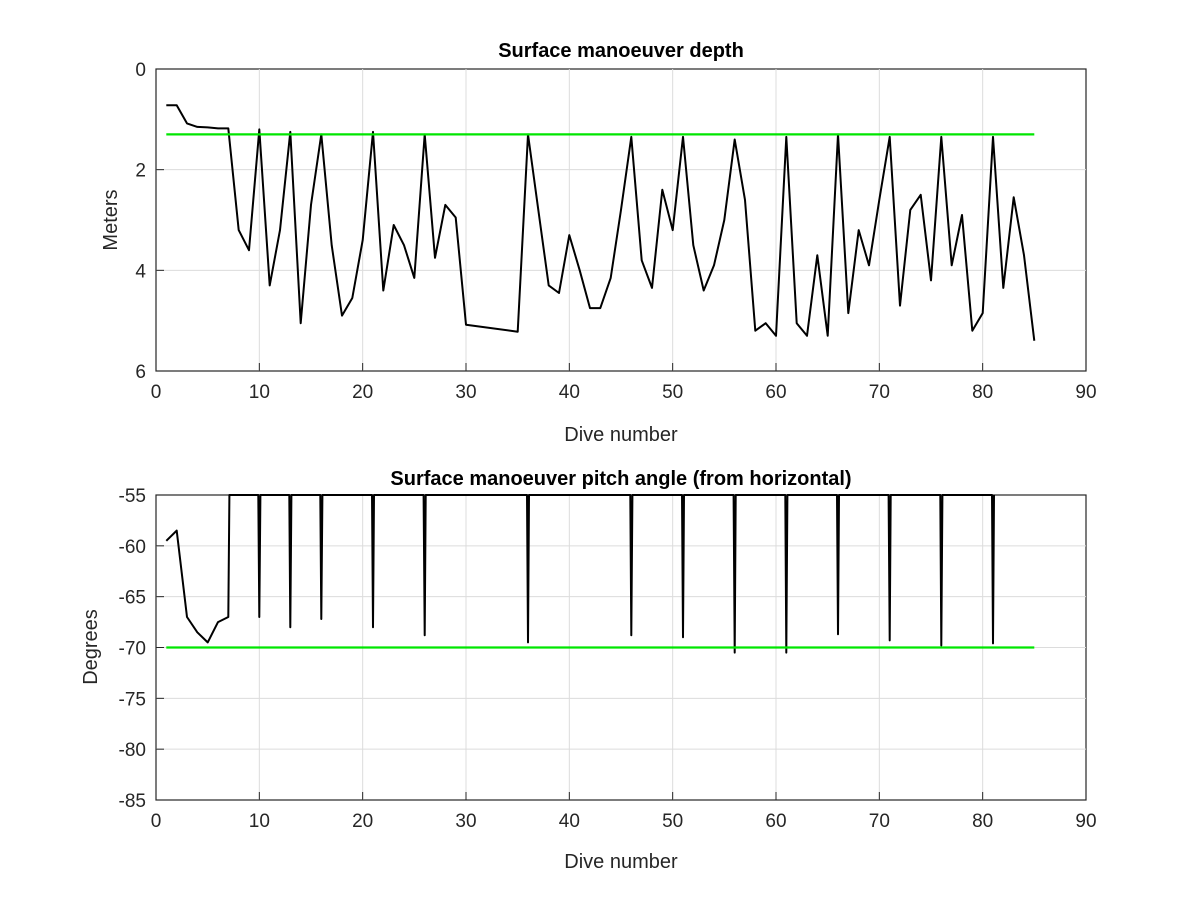 The image size is (1200, 900). I want to click on pitch-y-tick-label: -60, so click(132, 547).